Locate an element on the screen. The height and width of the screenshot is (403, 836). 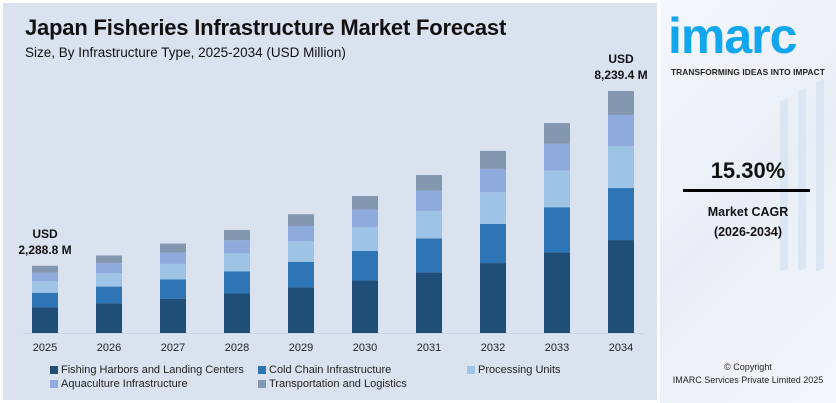
legend-item: Transportation and Logistics is located at coordinates (332, 384).